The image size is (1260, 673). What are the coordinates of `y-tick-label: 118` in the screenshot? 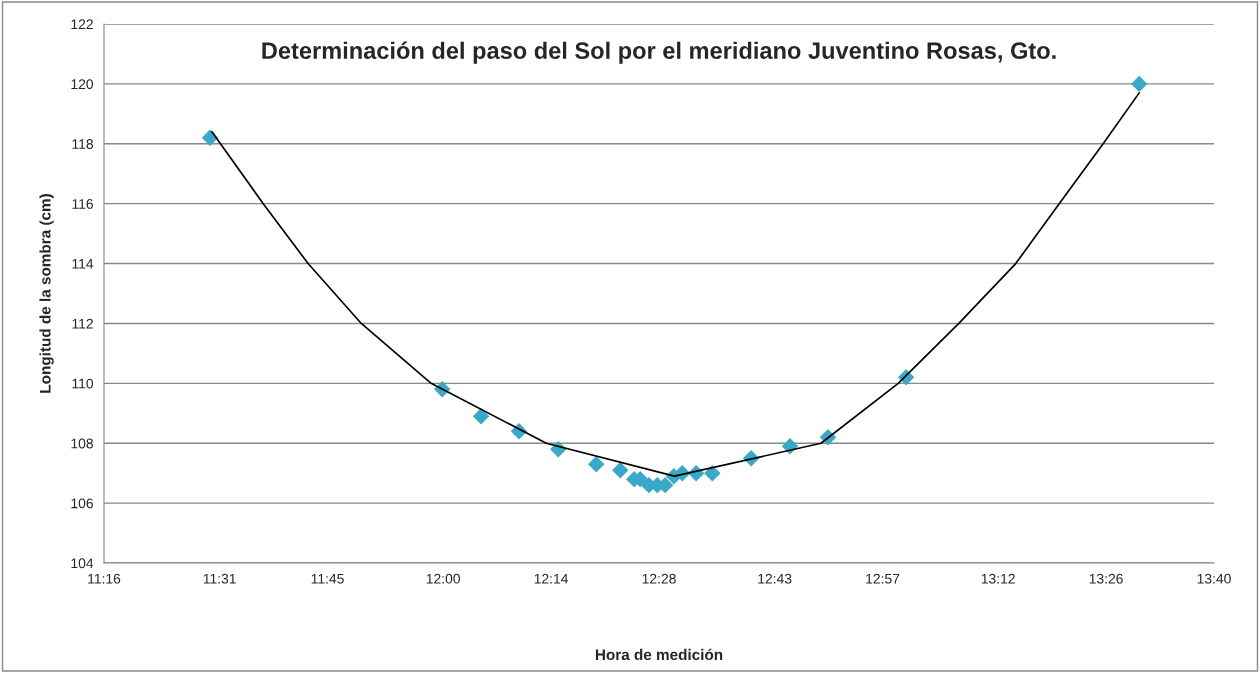 It's located at (82, 144).